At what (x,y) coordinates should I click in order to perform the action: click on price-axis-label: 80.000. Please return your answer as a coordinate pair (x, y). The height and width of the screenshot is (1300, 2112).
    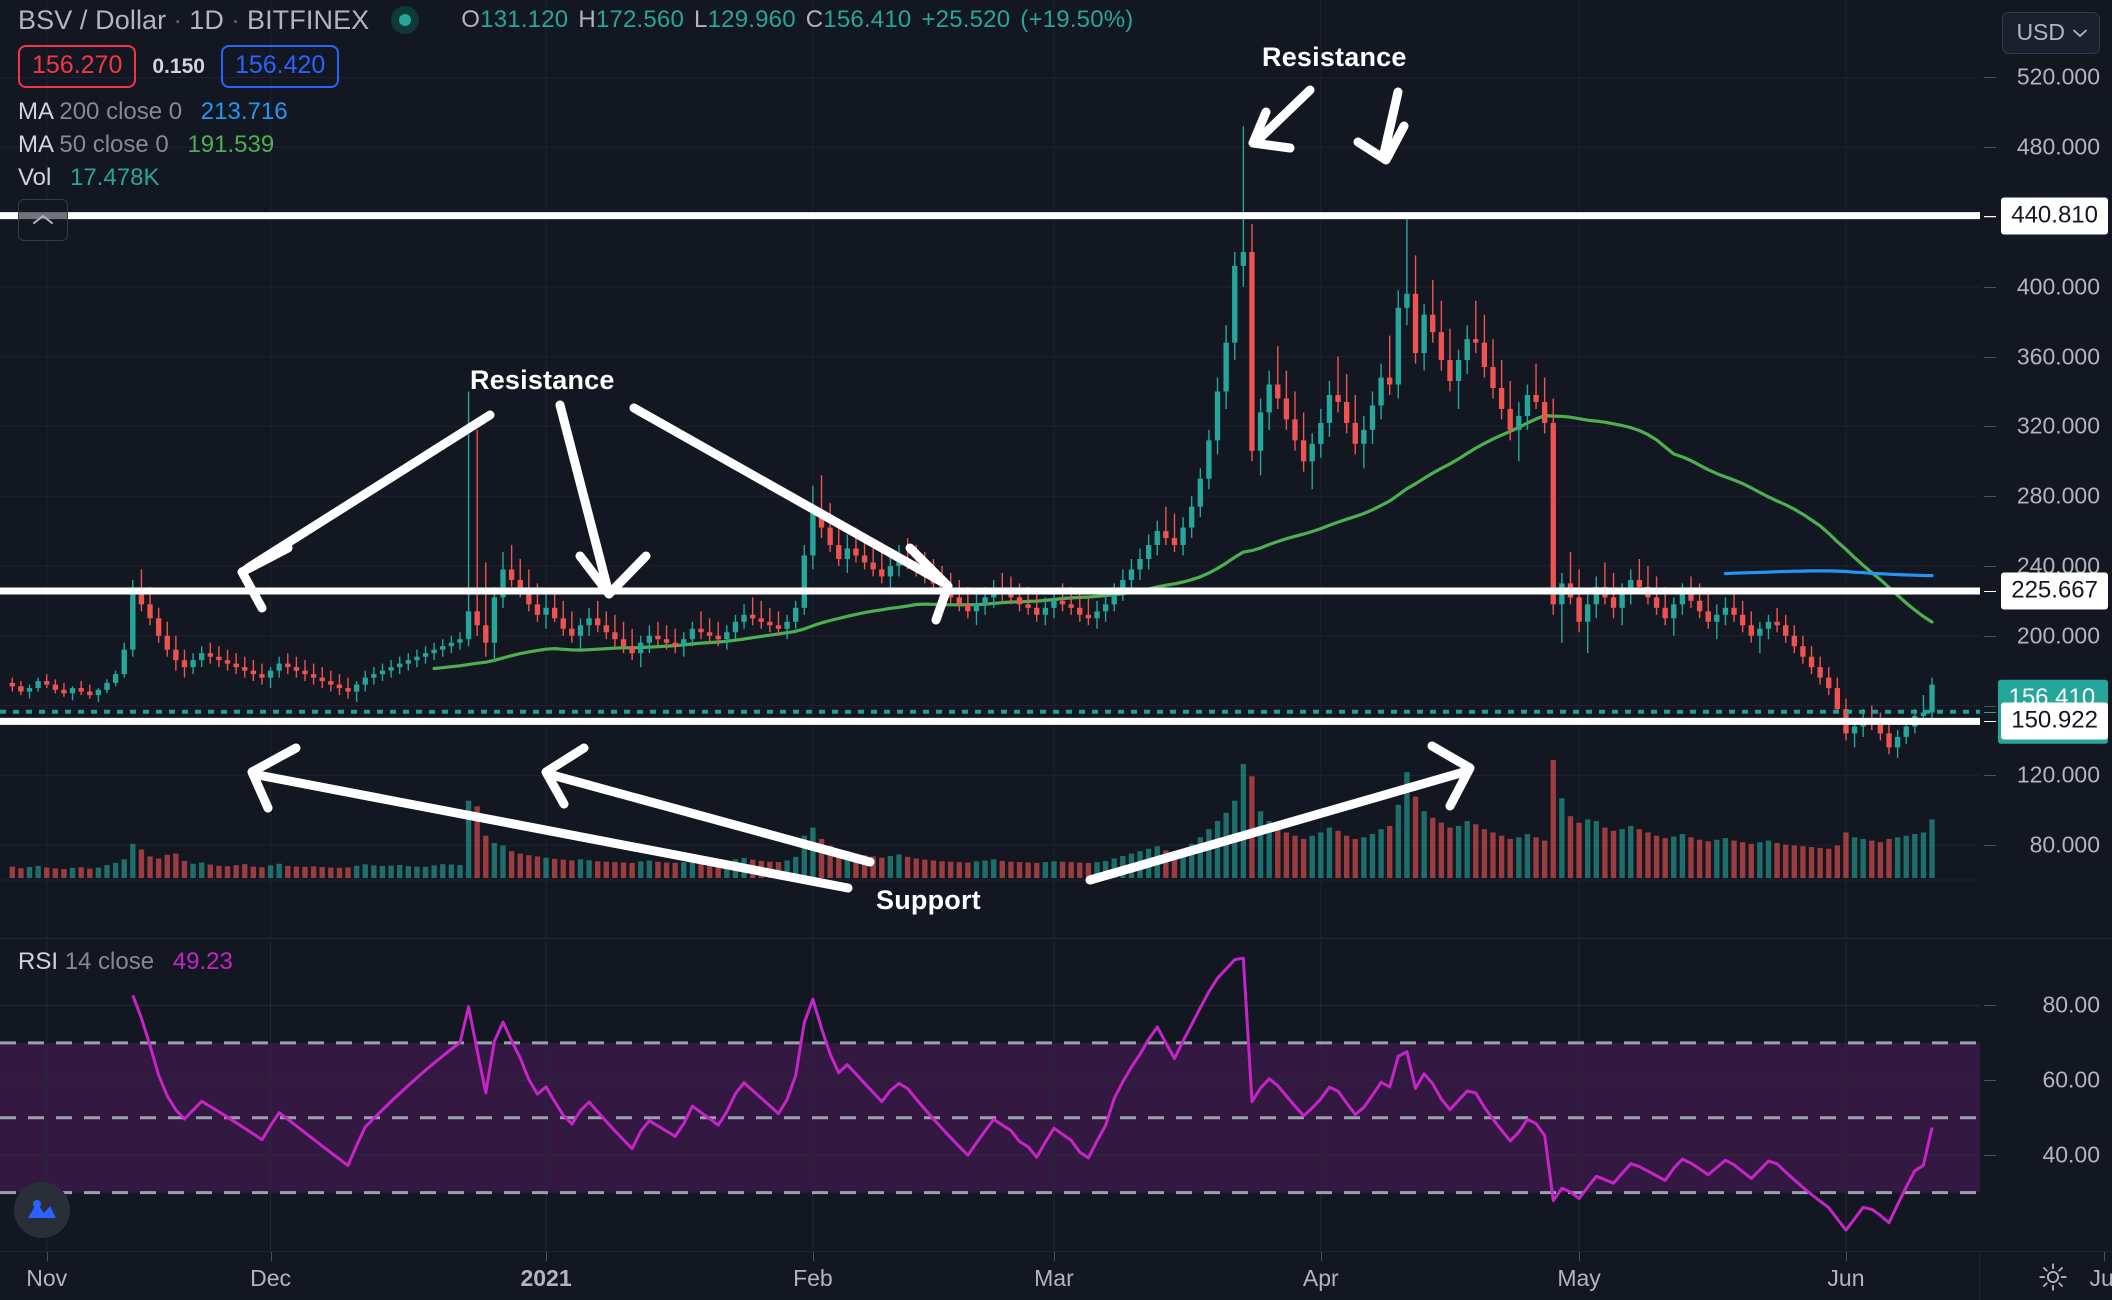
    Looking at the image, I should click on (2064, 844).